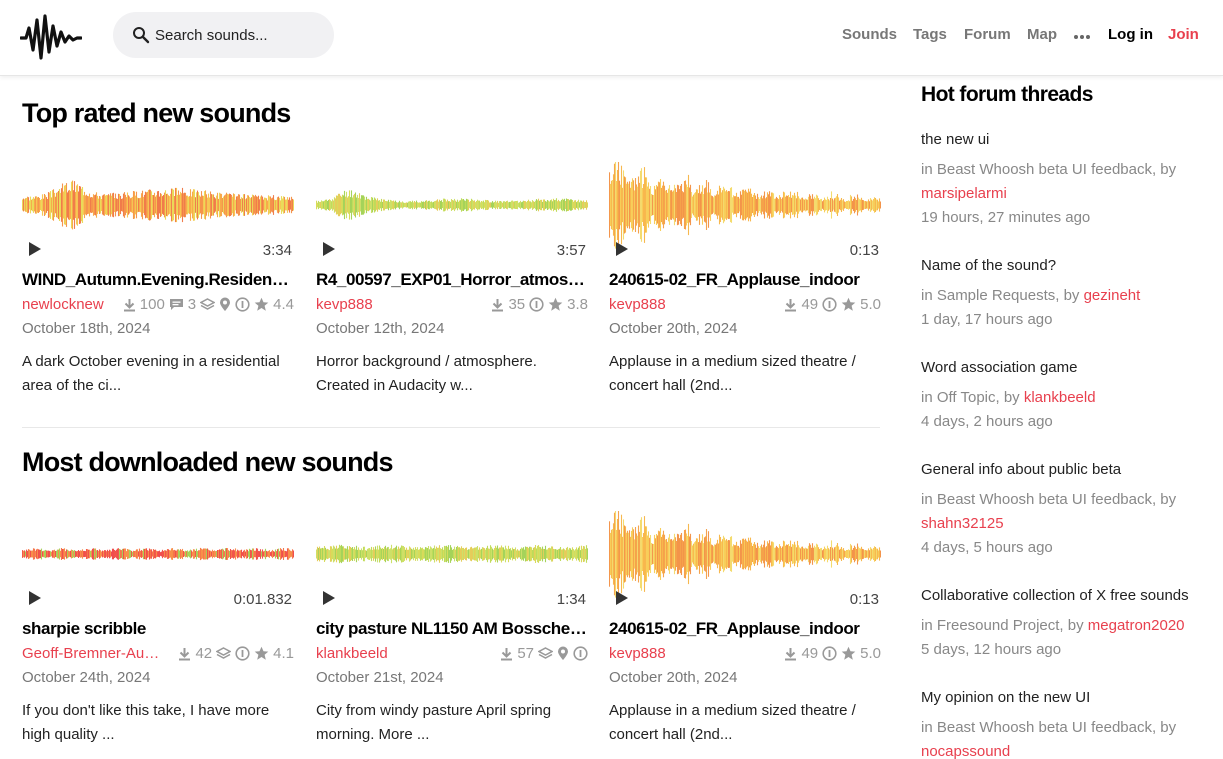 The width and height of the screenshot is (1223, 759). What do you see at coordinates (204, 653) in the screenshot?
I see `download-count: 42` at bounding box center [204, 653].